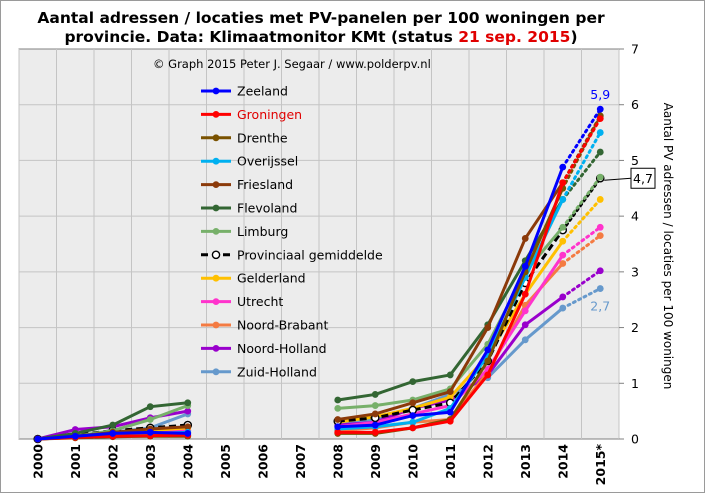 The height and width of the screenshot is (493, 705). Describe the element at coordinates (635, 439) in the screenshot. I see `y-tick-label: 0` at that location.